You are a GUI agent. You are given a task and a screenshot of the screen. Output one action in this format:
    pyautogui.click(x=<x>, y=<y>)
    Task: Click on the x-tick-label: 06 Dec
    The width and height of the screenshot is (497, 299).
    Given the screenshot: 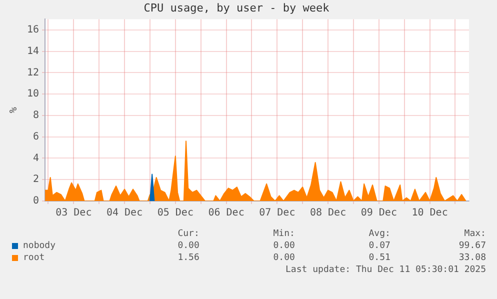 What is the action you would take?
    pyautogui.click(x=226, y=213)
    